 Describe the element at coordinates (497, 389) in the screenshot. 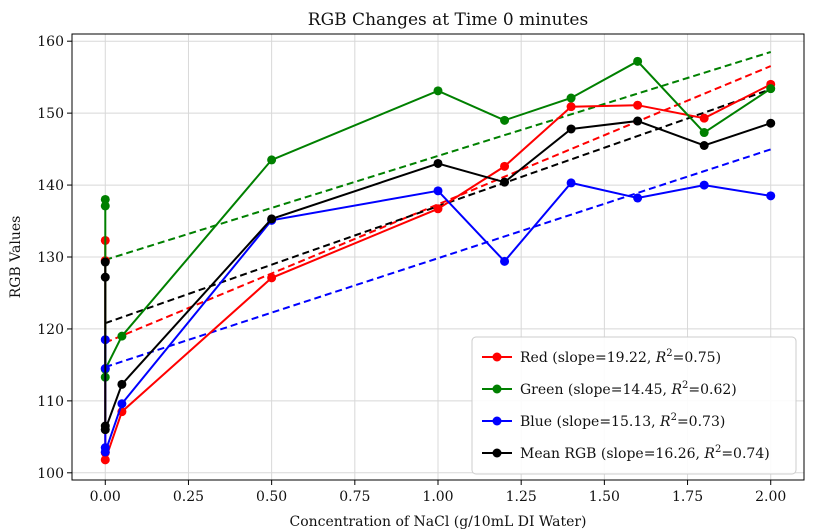

I see `green-legend-marker` at that location.